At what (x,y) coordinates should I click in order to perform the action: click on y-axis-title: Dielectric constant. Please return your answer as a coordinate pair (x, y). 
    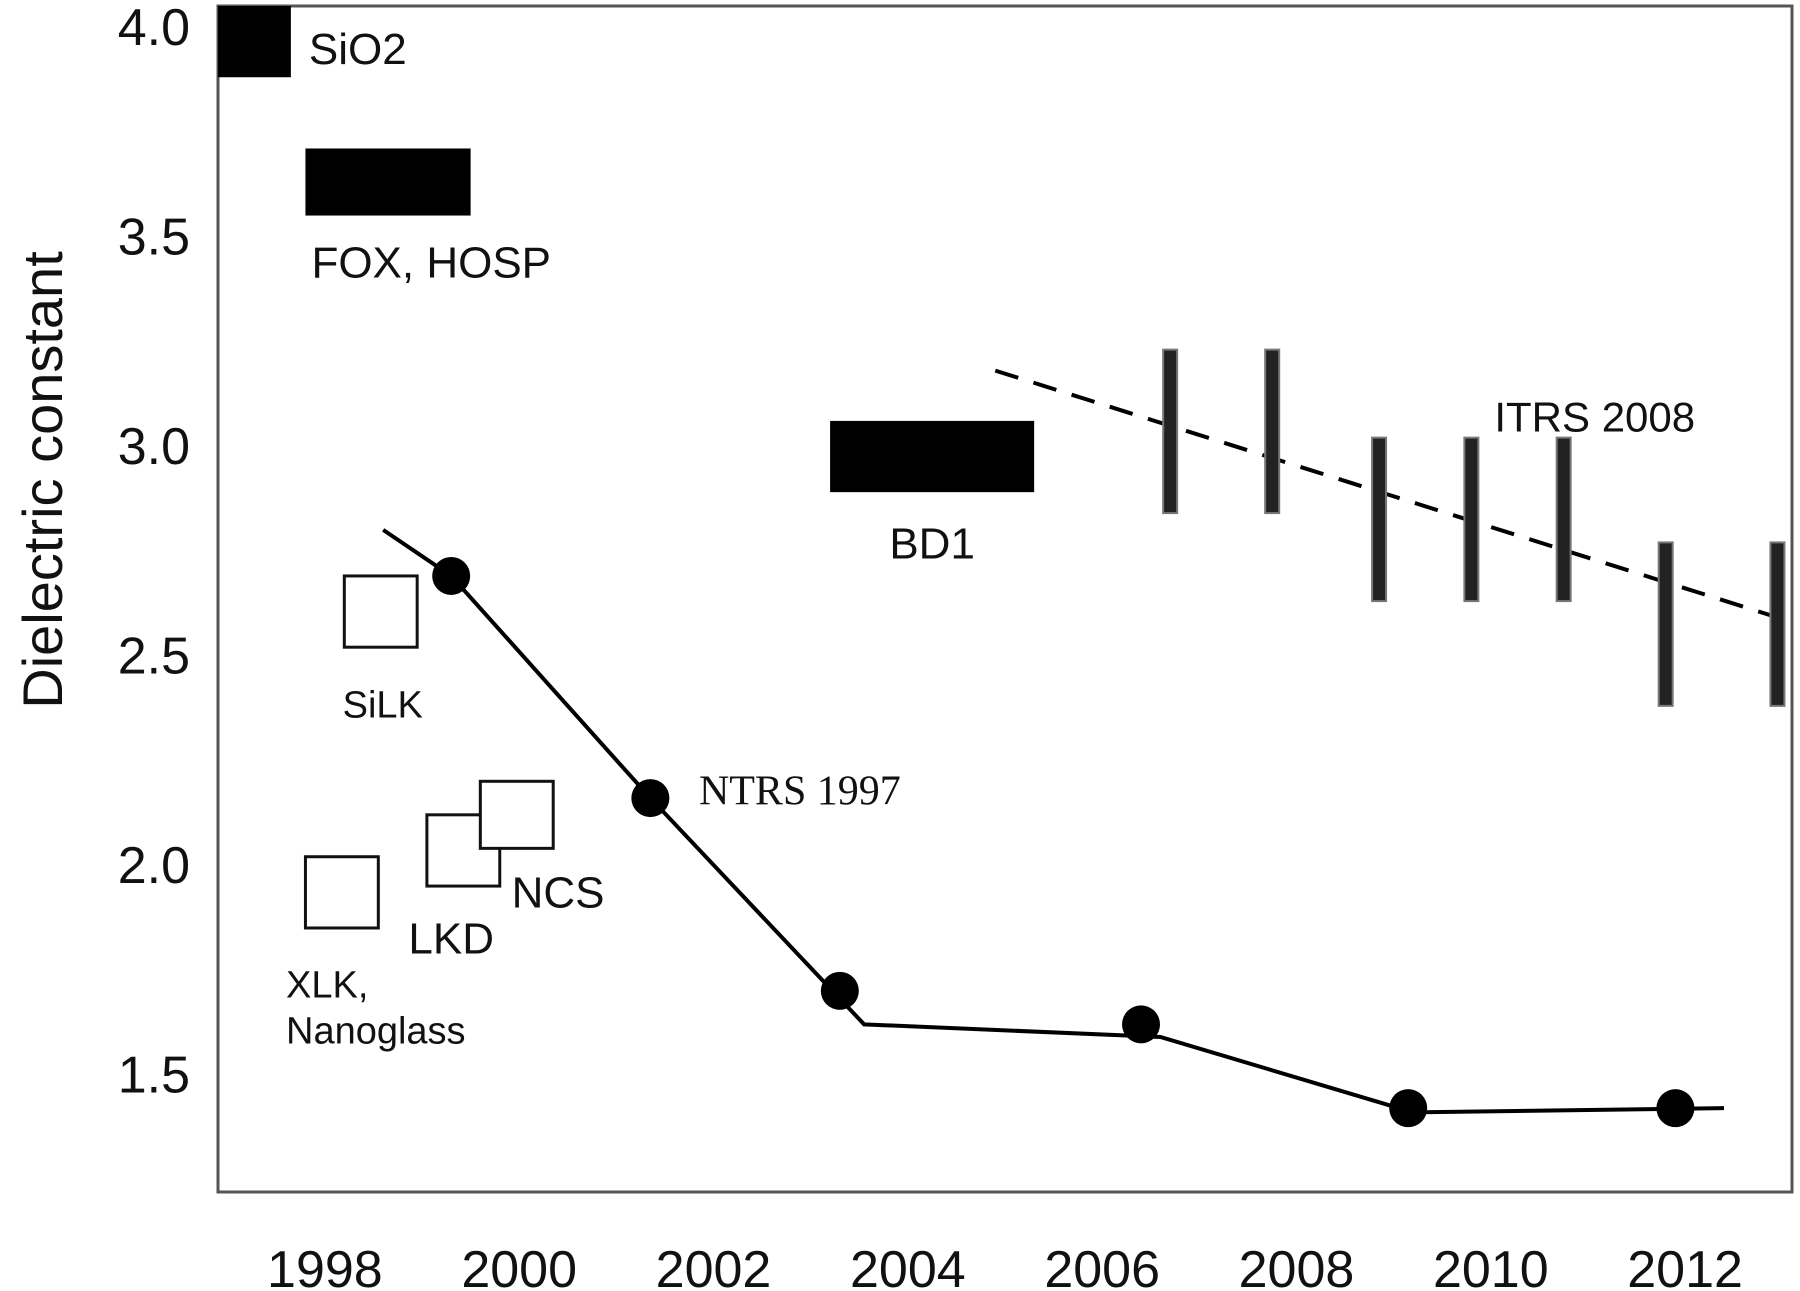
    Looking at the image, I should click on (42, 480).